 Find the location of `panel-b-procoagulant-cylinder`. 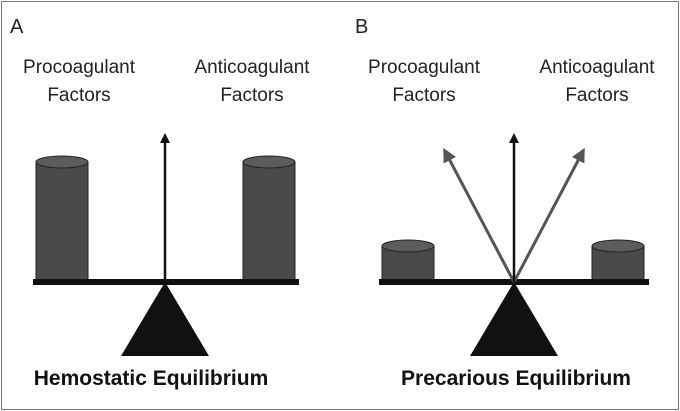

panel-b-procoagulant-cylinder is located at coordinates (408, 260).